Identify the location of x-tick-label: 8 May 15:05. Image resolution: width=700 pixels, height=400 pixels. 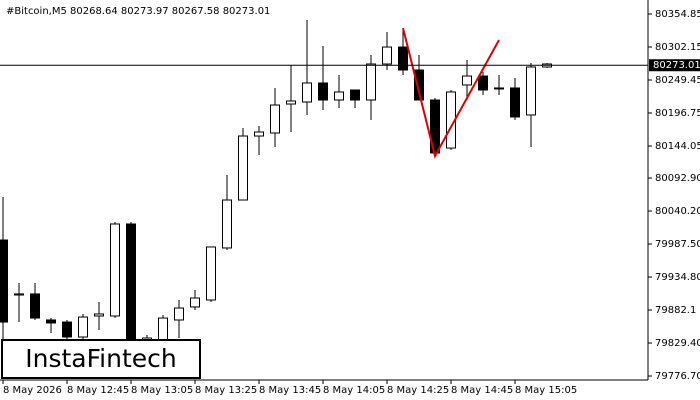
(546, 390).